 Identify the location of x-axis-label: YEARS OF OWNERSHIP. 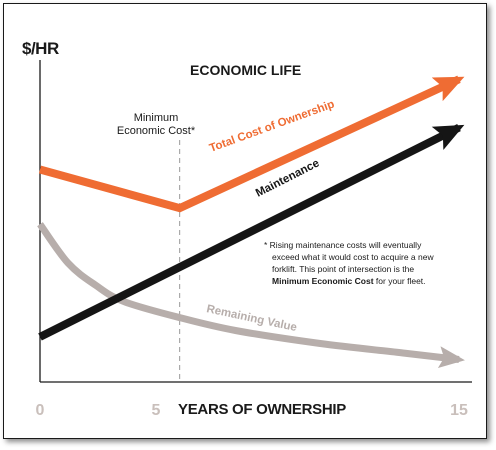
(262, 409).